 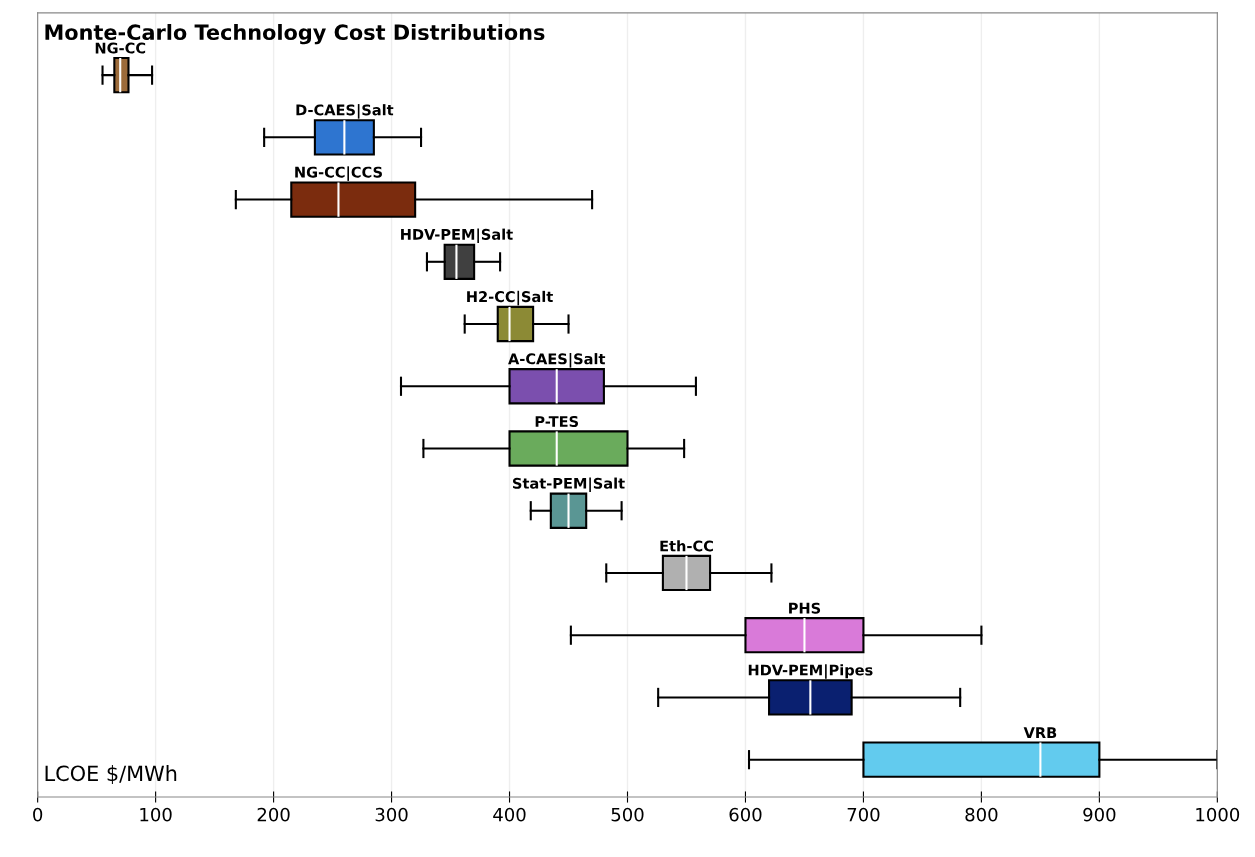 I want to click on y-tick-label: HDV-PEM|Pipes, so click(x=810, y=671).